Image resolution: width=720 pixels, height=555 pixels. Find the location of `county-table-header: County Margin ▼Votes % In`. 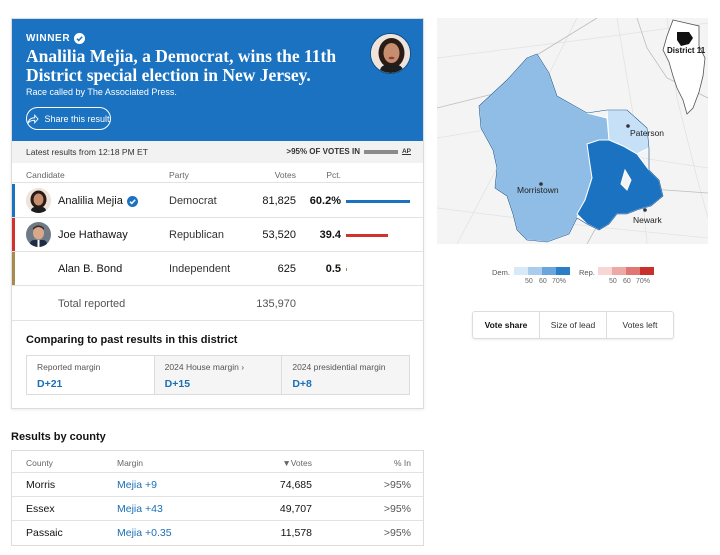

county-table-header: County Margin ▼Votes % In is located at coordinates (217, 462).